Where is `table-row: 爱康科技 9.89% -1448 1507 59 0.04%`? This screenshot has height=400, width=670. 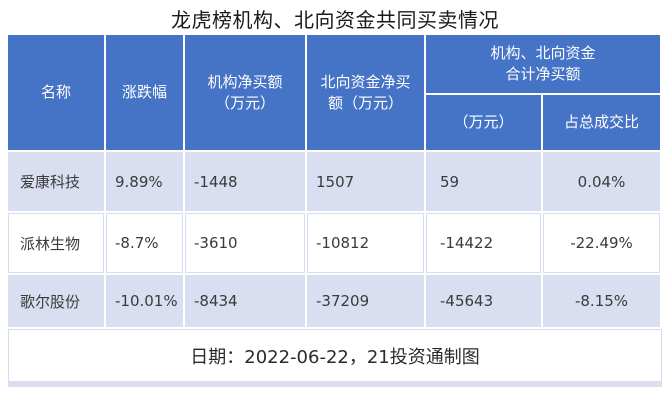 table-row: 爱康科技 9.89% -1448 1507 59 0.04% is located at coordinates (335, 182).